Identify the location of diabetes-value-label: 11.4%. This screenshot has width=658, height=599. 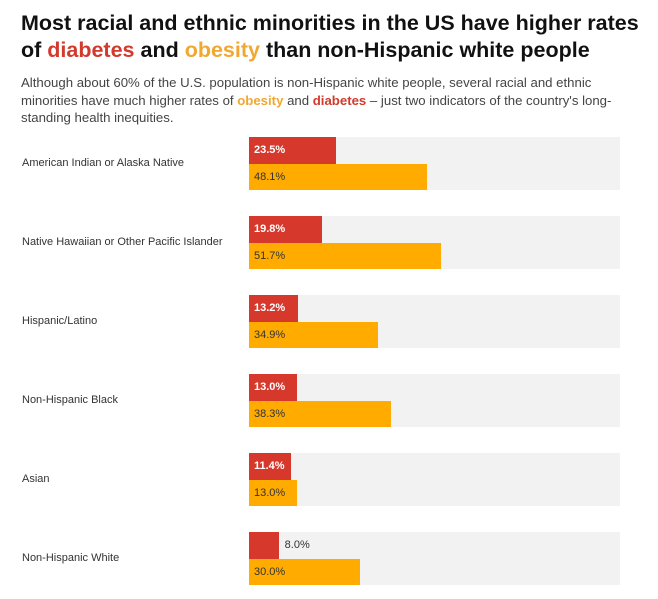
(269, 466).